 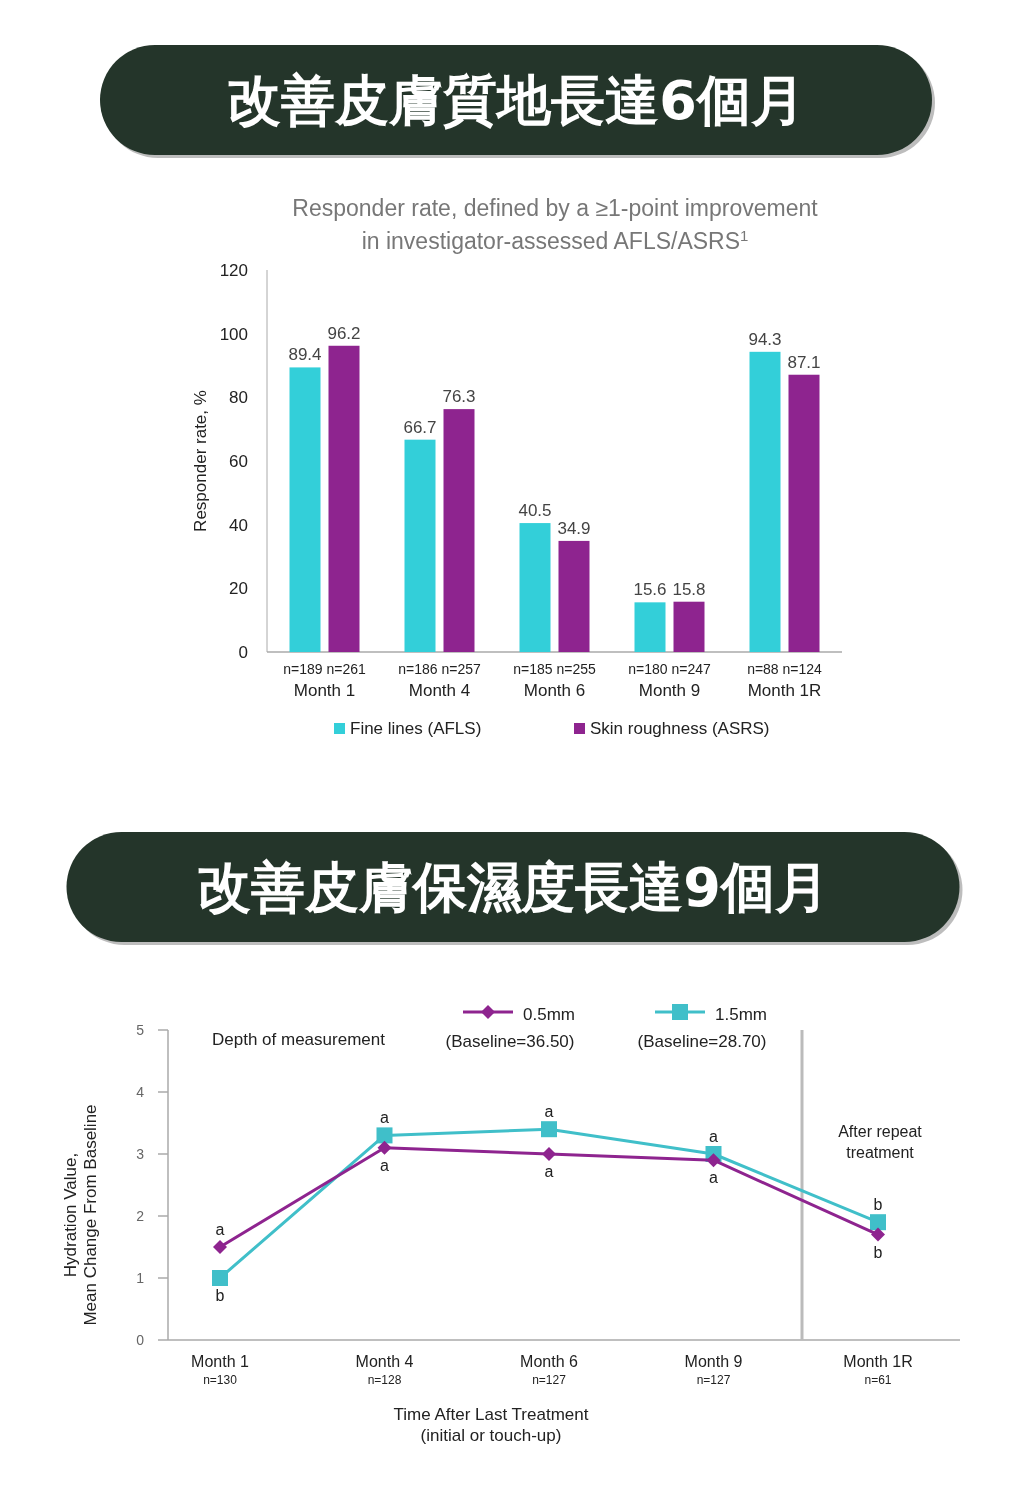 What do you see at coordinates (535, 511) in the screenshot?
I see `data-label: 40.5` at bounding box center [535, 511].